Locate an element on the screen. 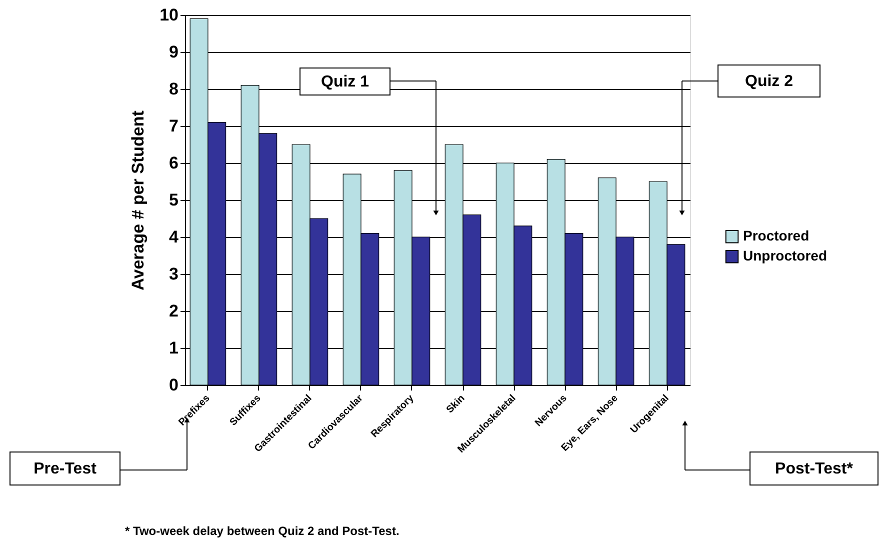  annotation: Quiz 1 is located at coordinates (345, 82).